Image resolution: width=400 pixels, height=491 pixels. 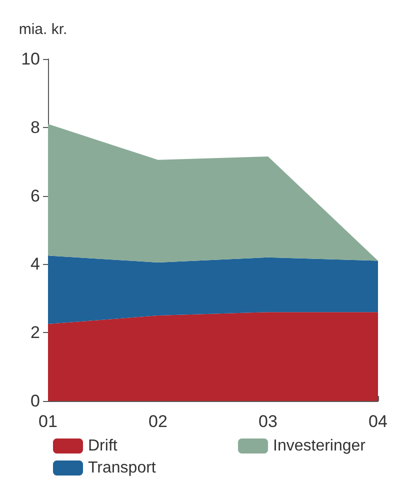 I want to click on y-tick-label: 10, so click(x=30, y=59).